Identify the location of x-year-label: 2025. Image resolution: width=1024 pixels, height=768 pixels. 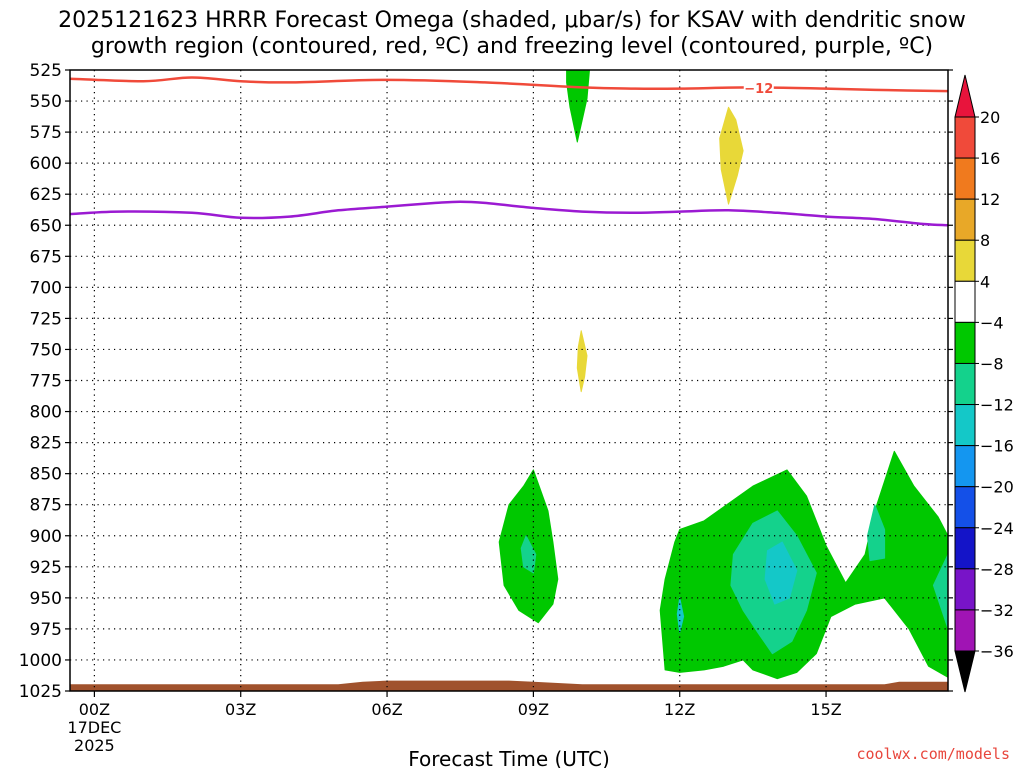
(94, 745).